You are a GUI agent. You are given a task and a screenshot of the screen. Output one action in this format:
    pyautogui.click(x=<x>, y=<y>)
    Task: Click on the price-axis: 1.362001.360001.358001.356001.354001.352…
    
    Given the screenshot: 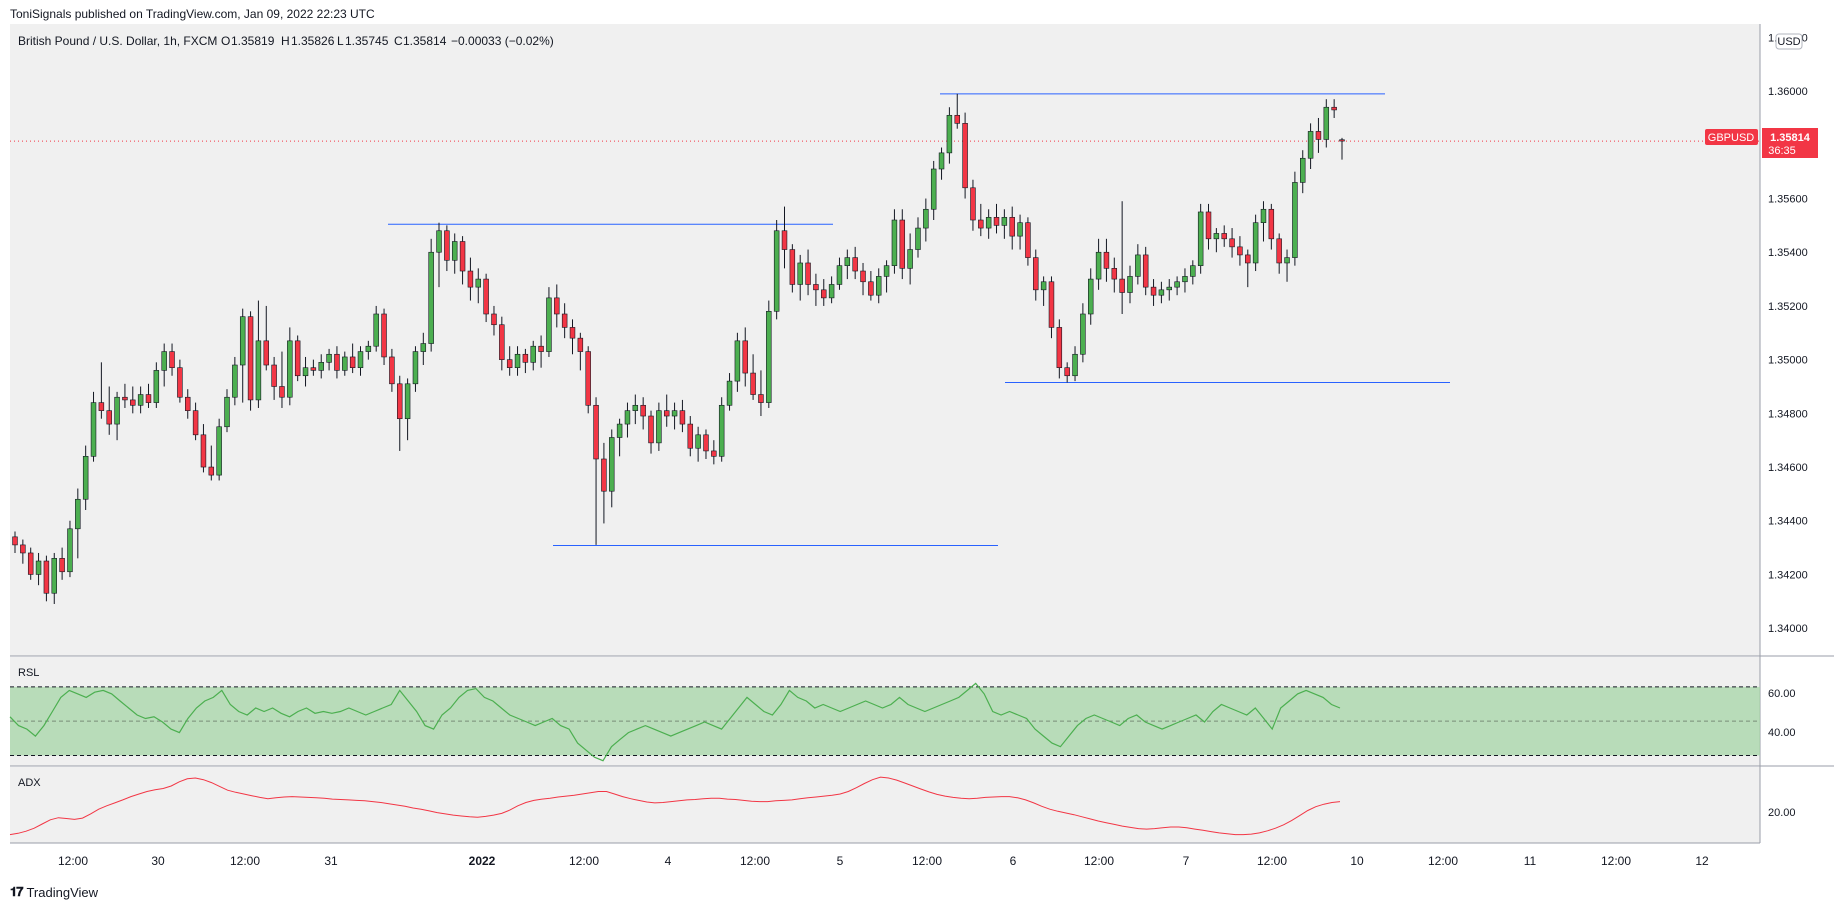 What is the action you would take?
    pyautogui.click(x=1788, y=333)
    